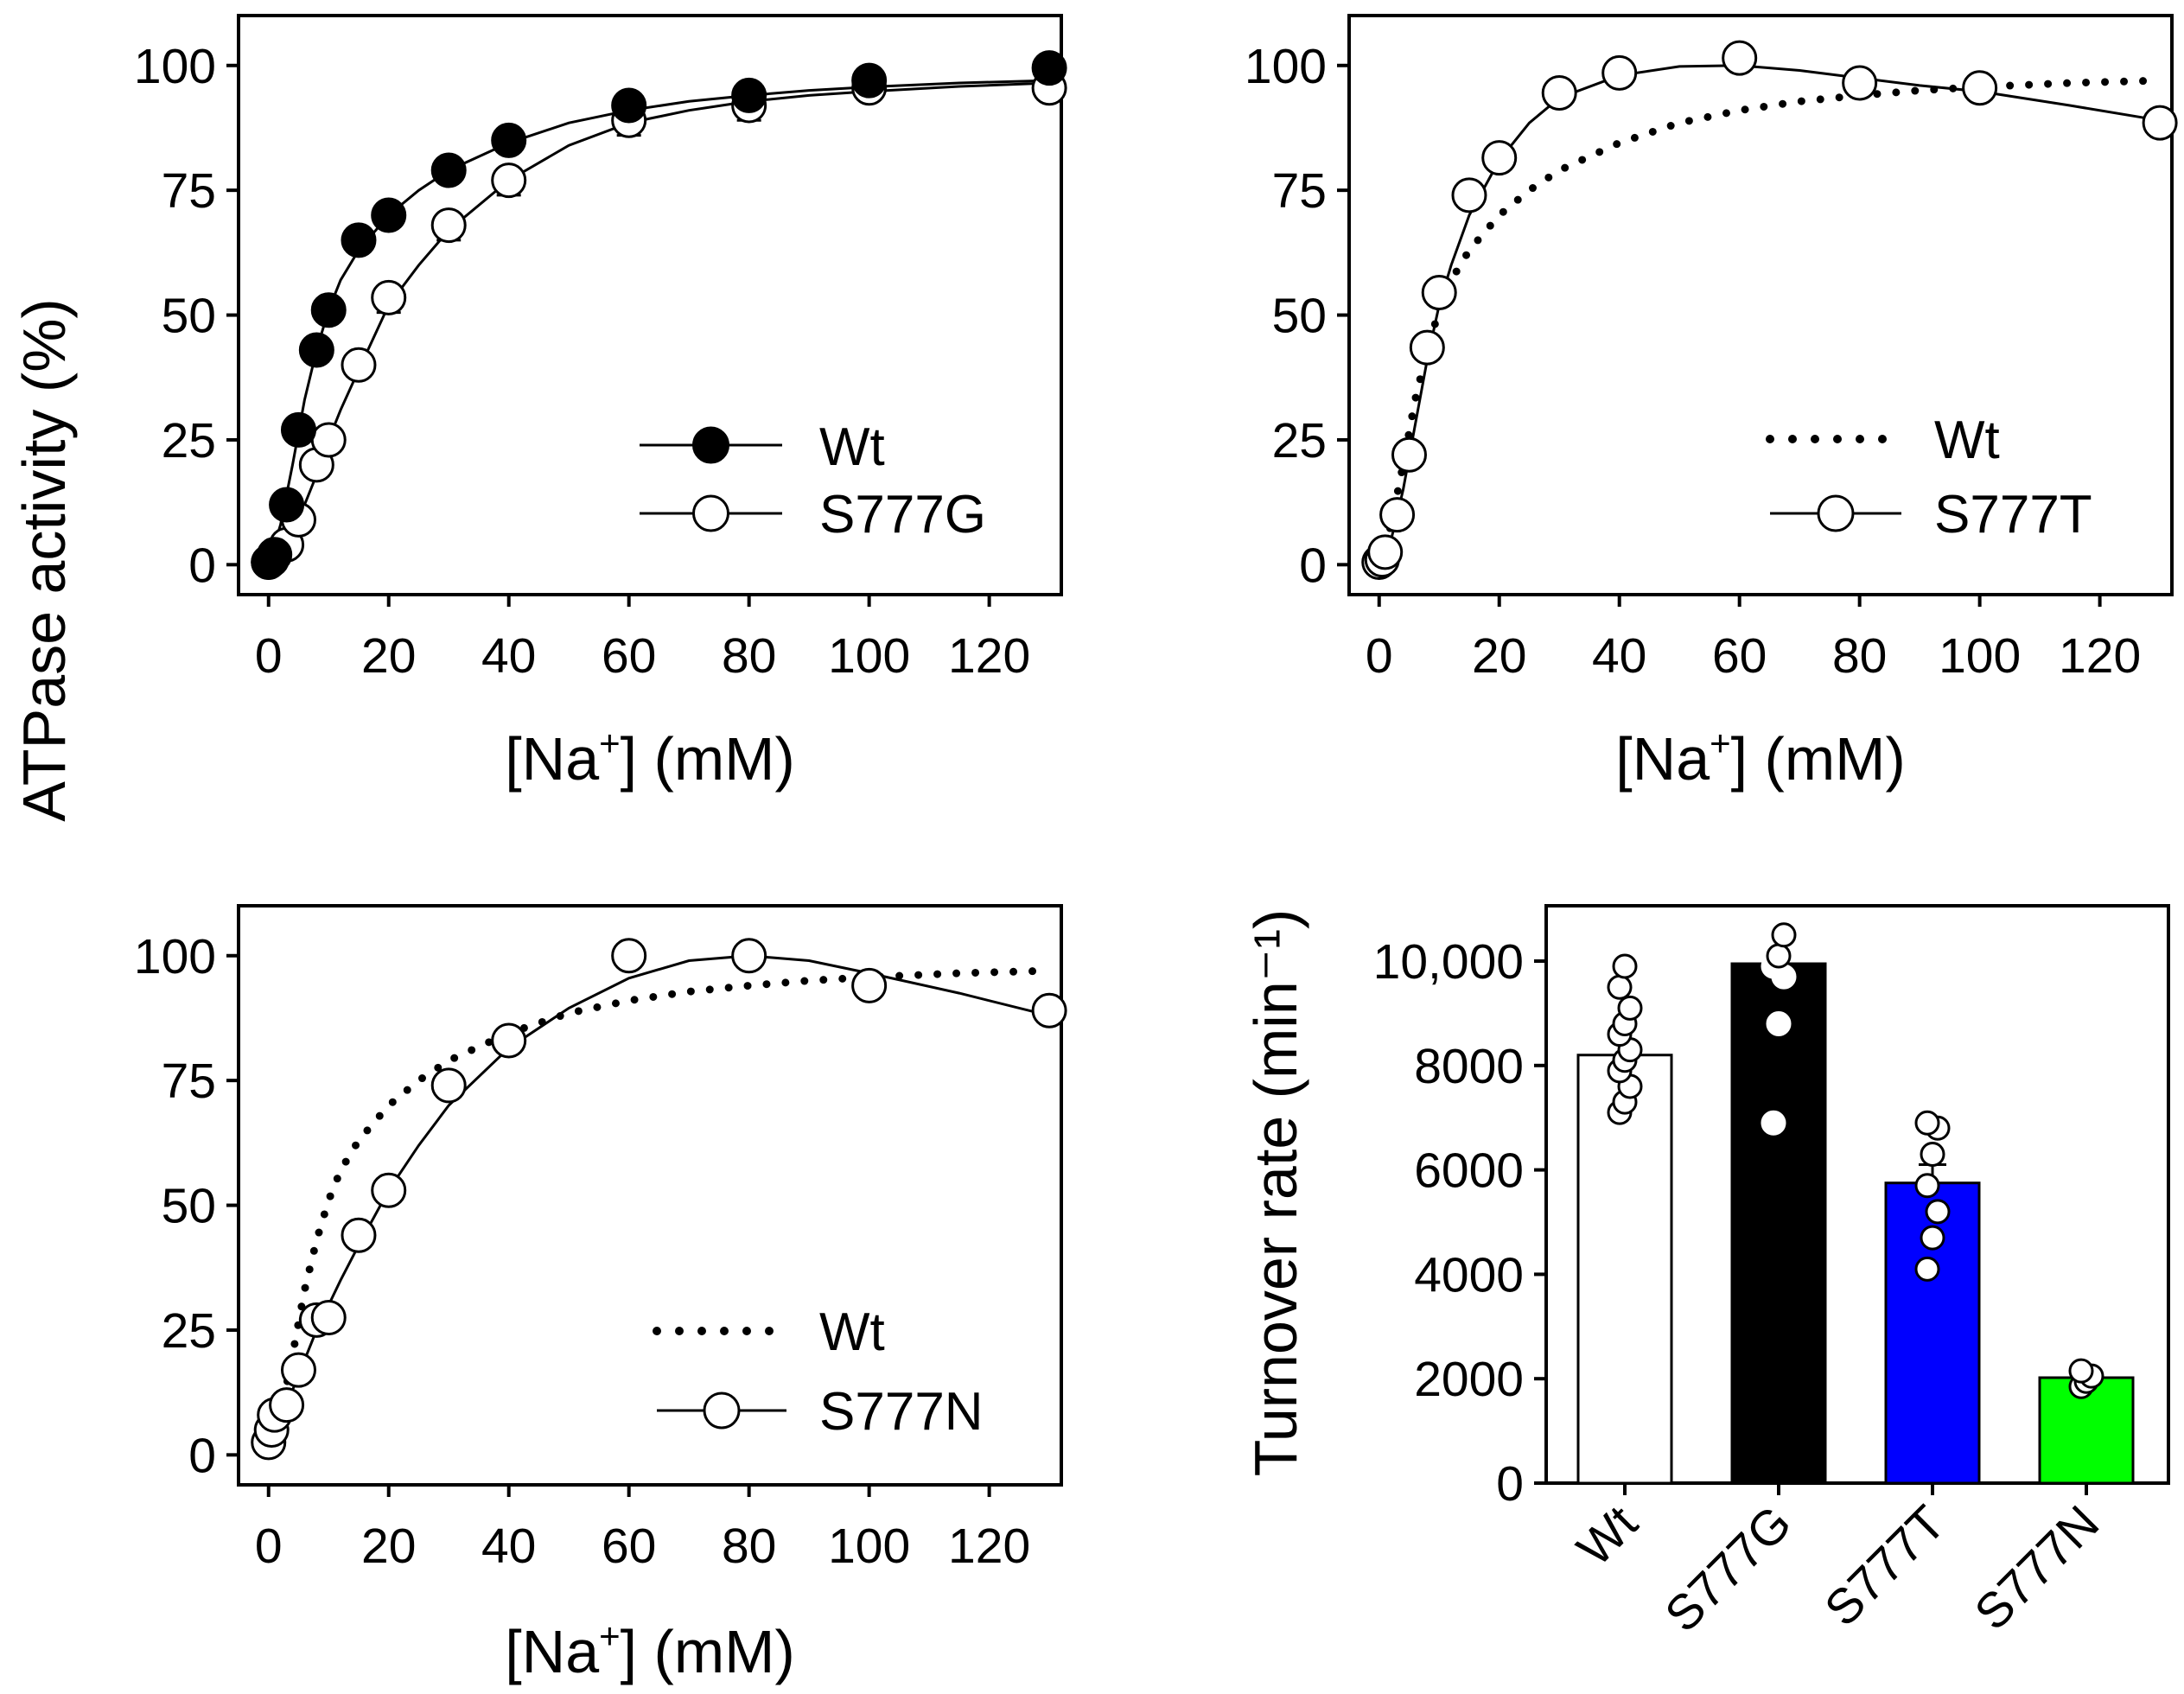  Describe the element at coordinates (1275, 1193) in the screenshot. I see `panel-d-y-axis-label: Turnover rate (min⁻¹)` at that location.